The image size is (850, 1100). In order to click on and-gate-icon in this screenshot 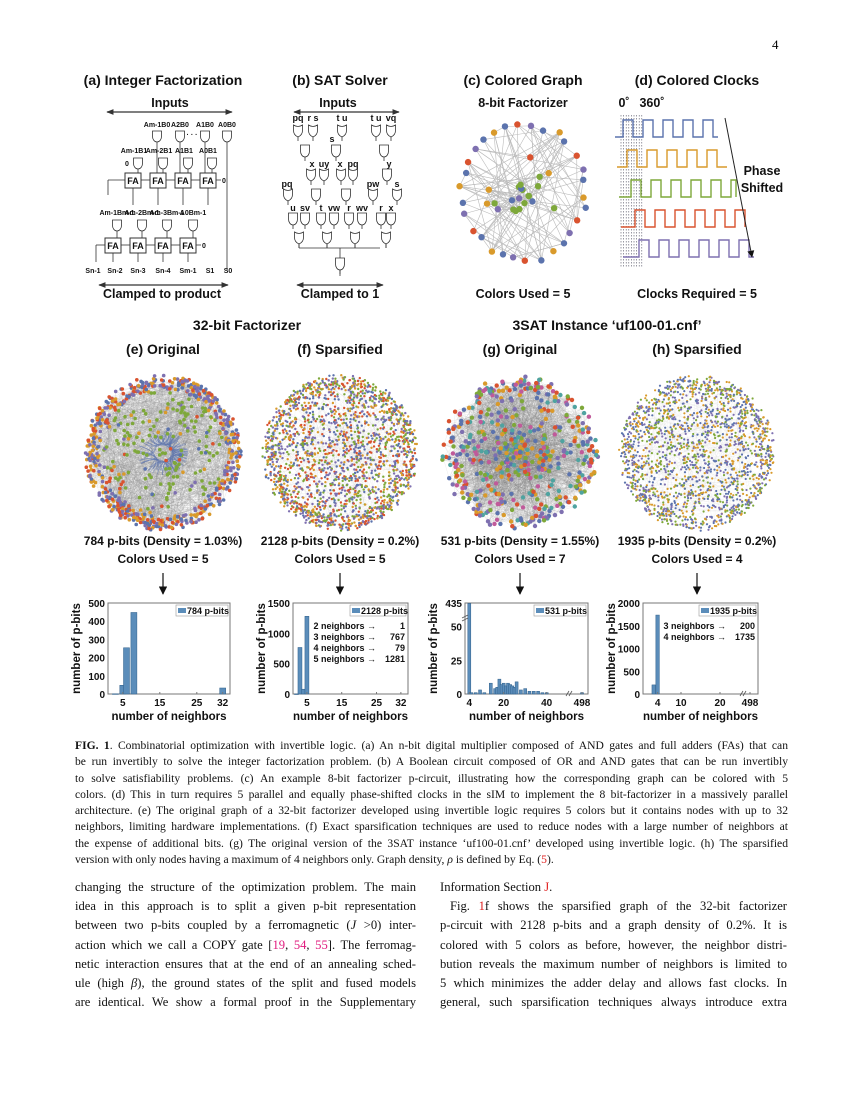, I will do `click(316, 195)`.